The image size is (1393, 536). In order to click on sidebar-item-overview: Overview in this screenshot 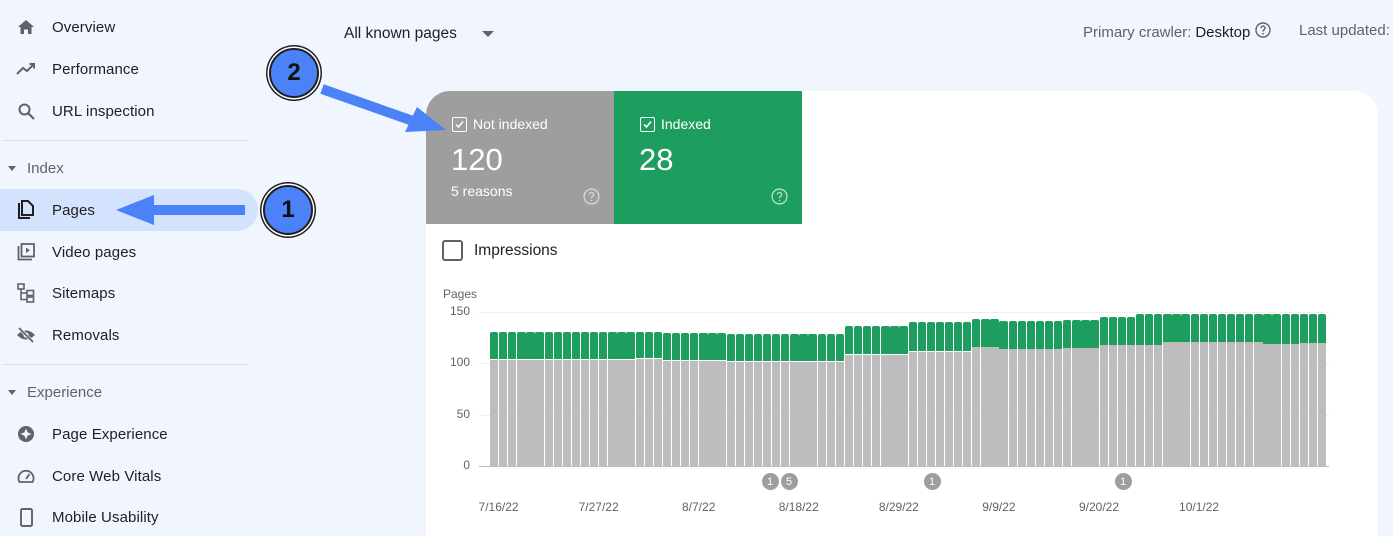, I will do `click(129, 27)`.